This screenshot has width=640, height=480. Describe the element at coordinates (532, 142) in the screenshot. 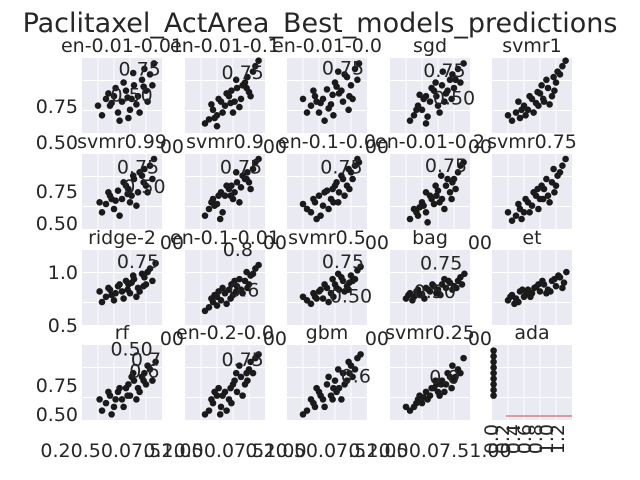

I see `panel-title: svmr0.75` at that location.